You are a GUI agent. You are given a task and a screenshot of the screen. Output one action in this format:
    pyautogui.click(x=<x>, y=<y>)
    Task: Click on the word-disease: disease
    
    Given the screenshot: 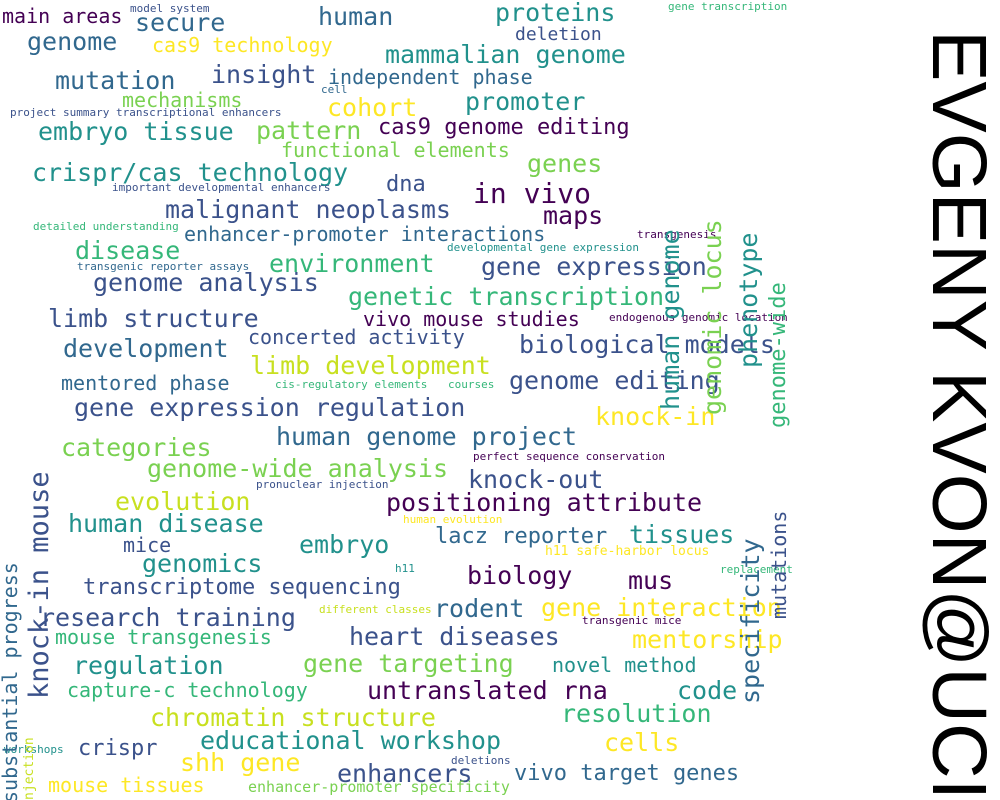 What is the action you would take?
    pyautogui.click(x=128, y=250)
    